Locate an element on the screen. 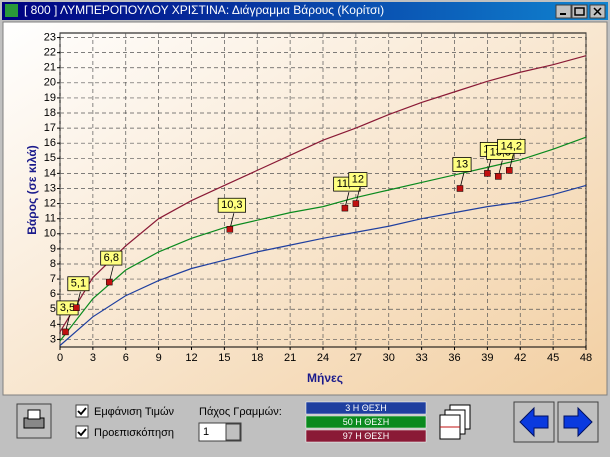 Image resolution: width=610 pixels, height=457 pixels. bottom-panel is located at coordinates (305, 423).